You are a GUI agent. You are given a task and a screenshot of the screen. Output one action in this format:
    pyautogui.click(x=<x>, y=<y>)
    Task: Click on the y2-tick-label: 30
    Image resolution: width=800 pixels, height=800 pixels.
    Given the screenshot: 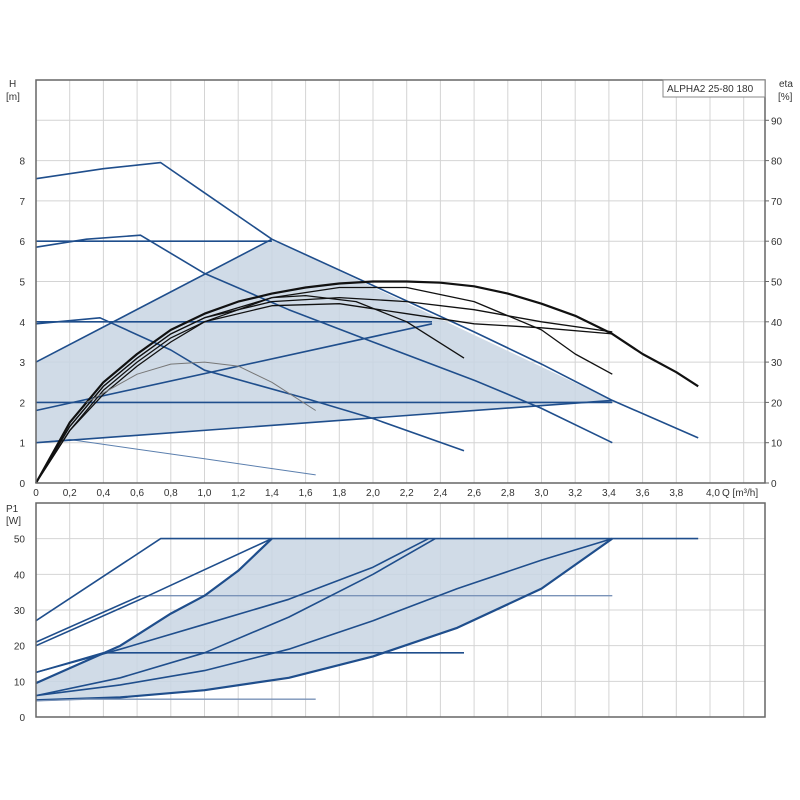 What is the action you would take?
    pyautogui.click(x=777, y=363)
    